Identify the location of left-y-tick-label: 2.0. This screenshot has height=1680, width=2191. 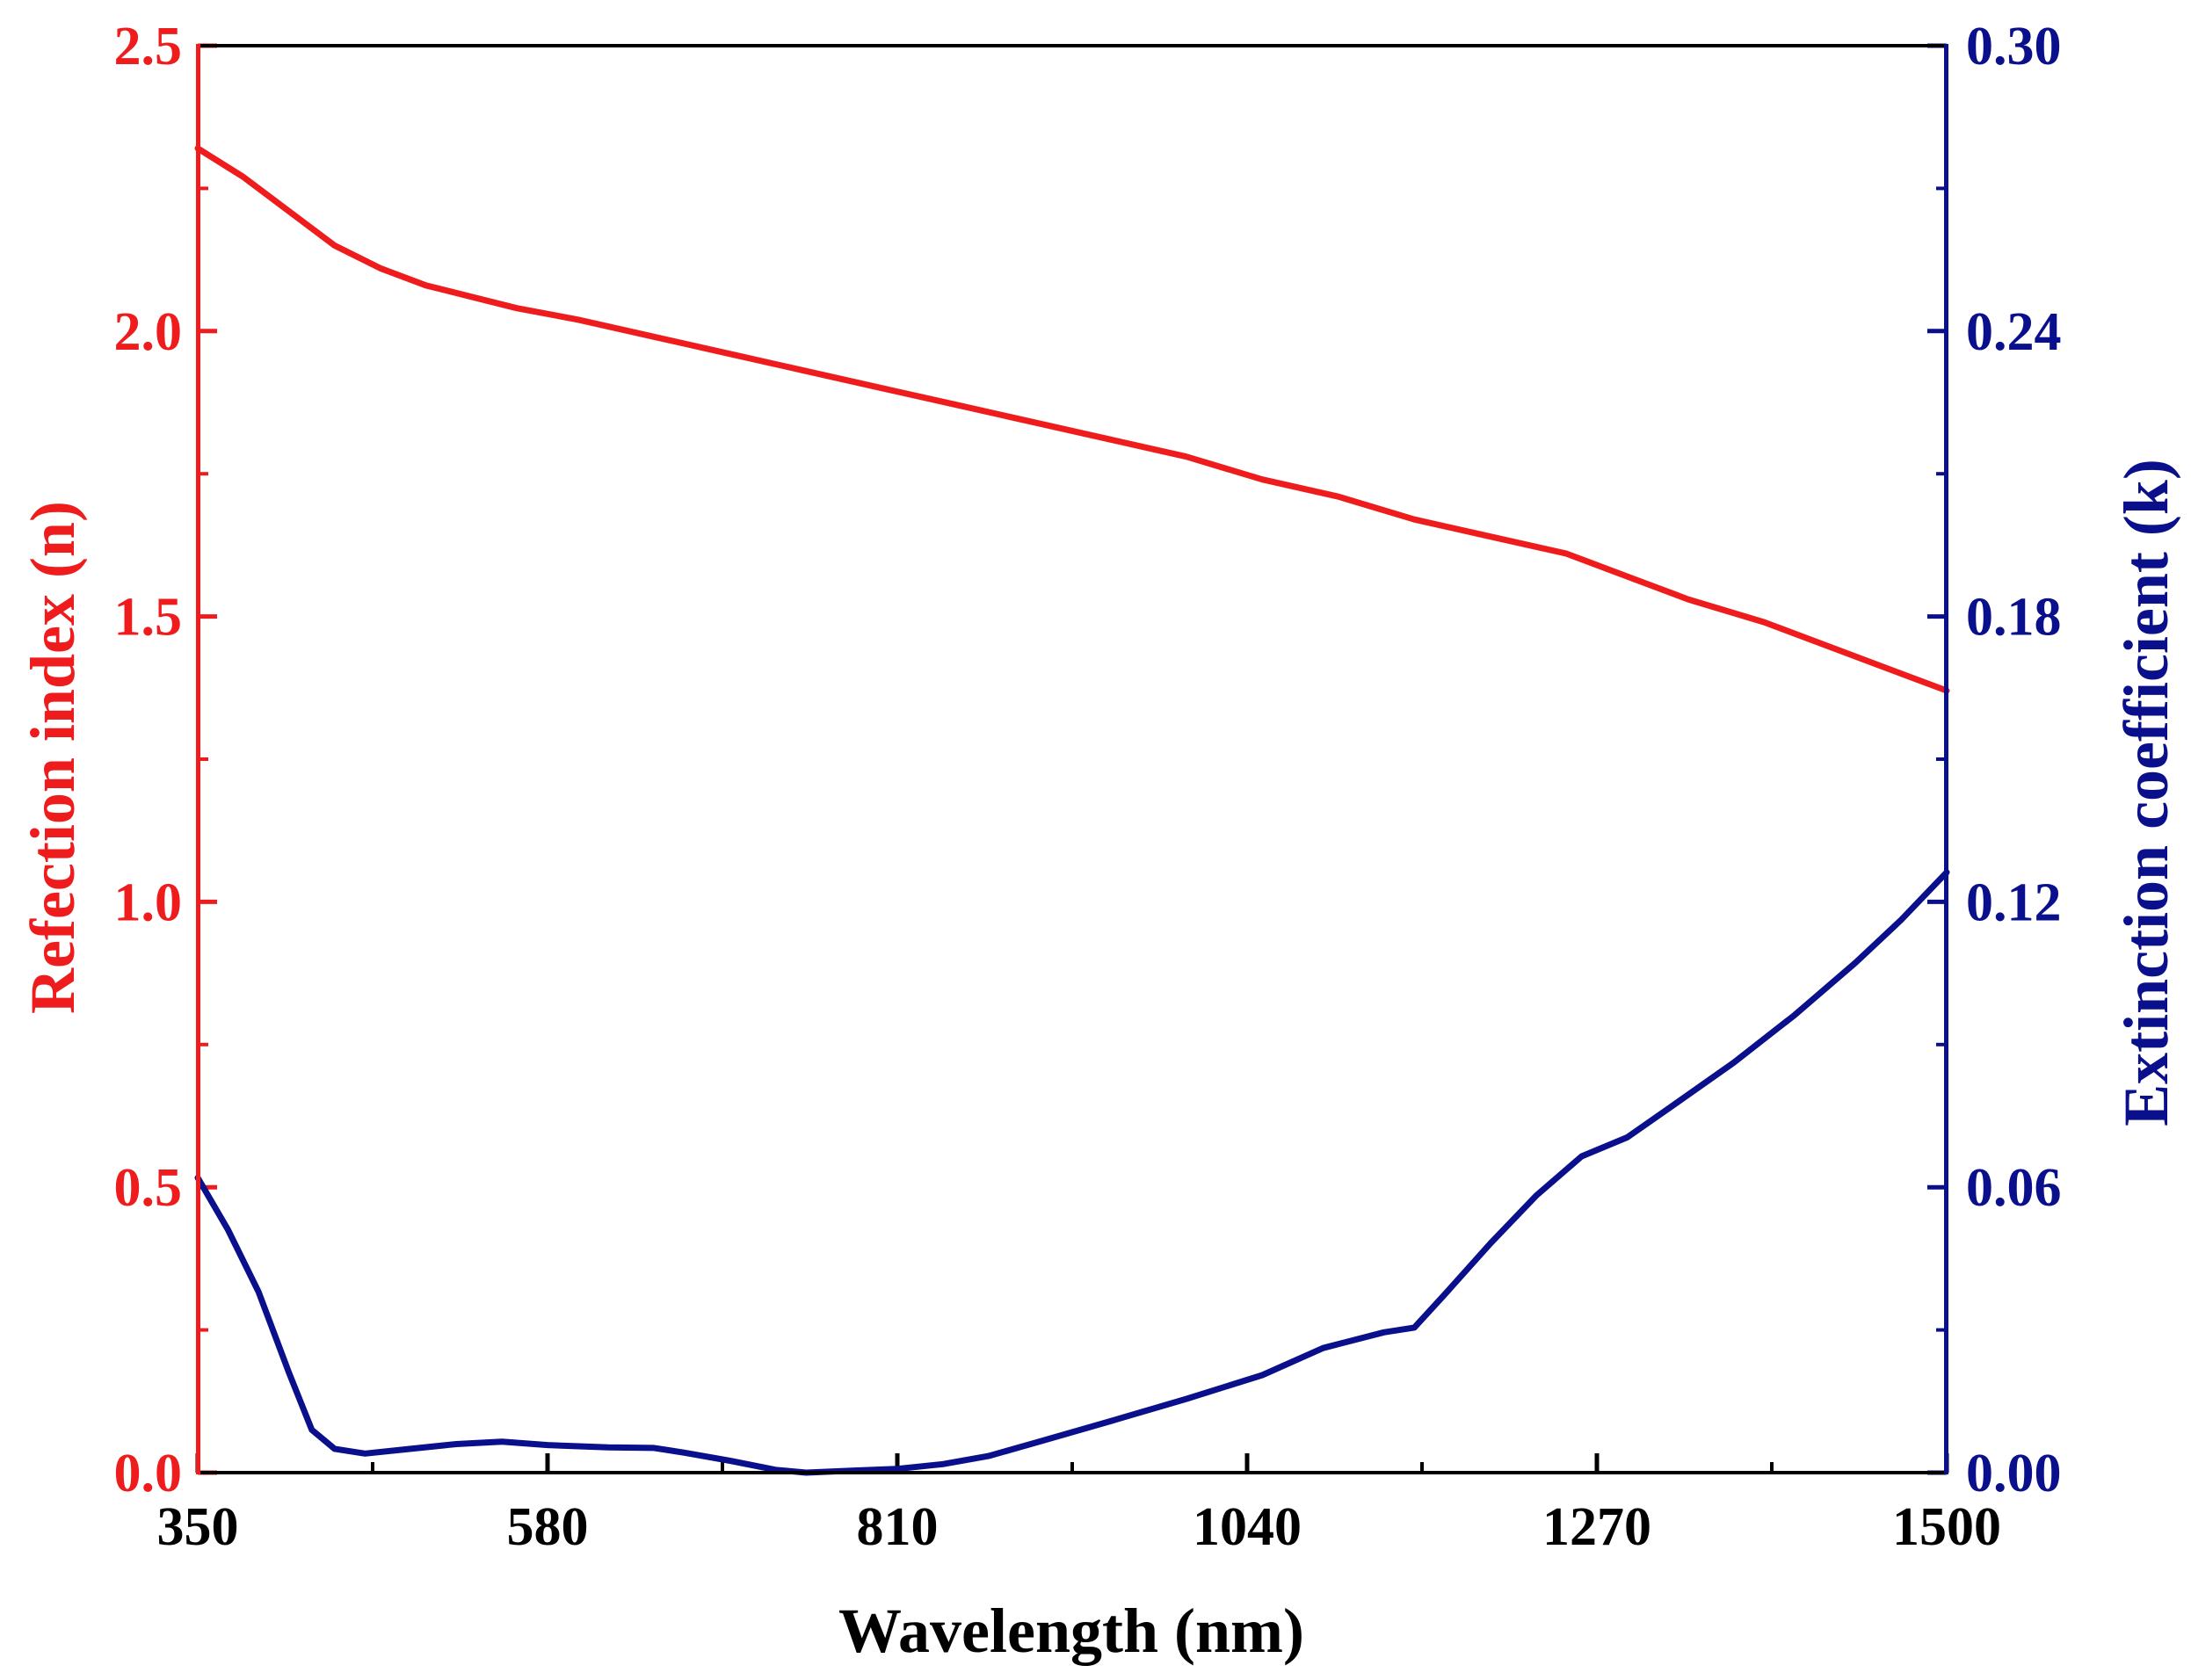
(148, 332).